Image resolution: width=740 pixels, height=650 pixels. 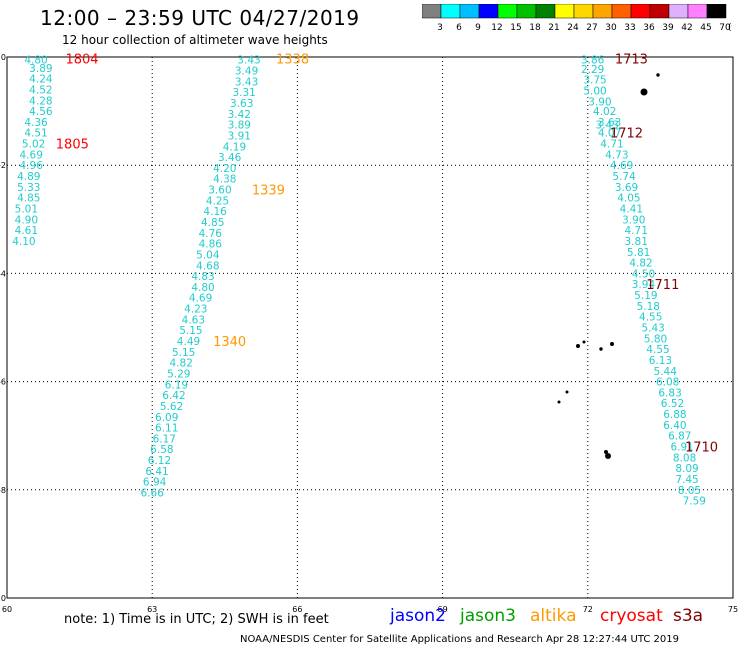 What do you see at coordinates (243, 93) in the screenshot?
I see `wave-height-point: 3.31` at bounding box center [243, 93].